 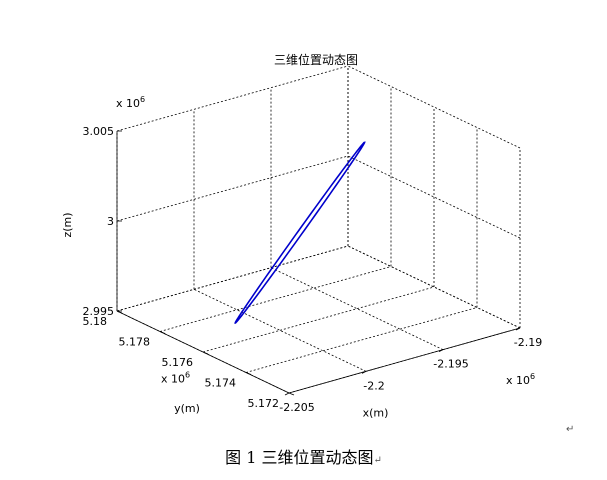 What do you see at coordinates (316, 59) in the screenshot?
I see `chart-title: 三维位置动态图` at bounding box center [316, 59].